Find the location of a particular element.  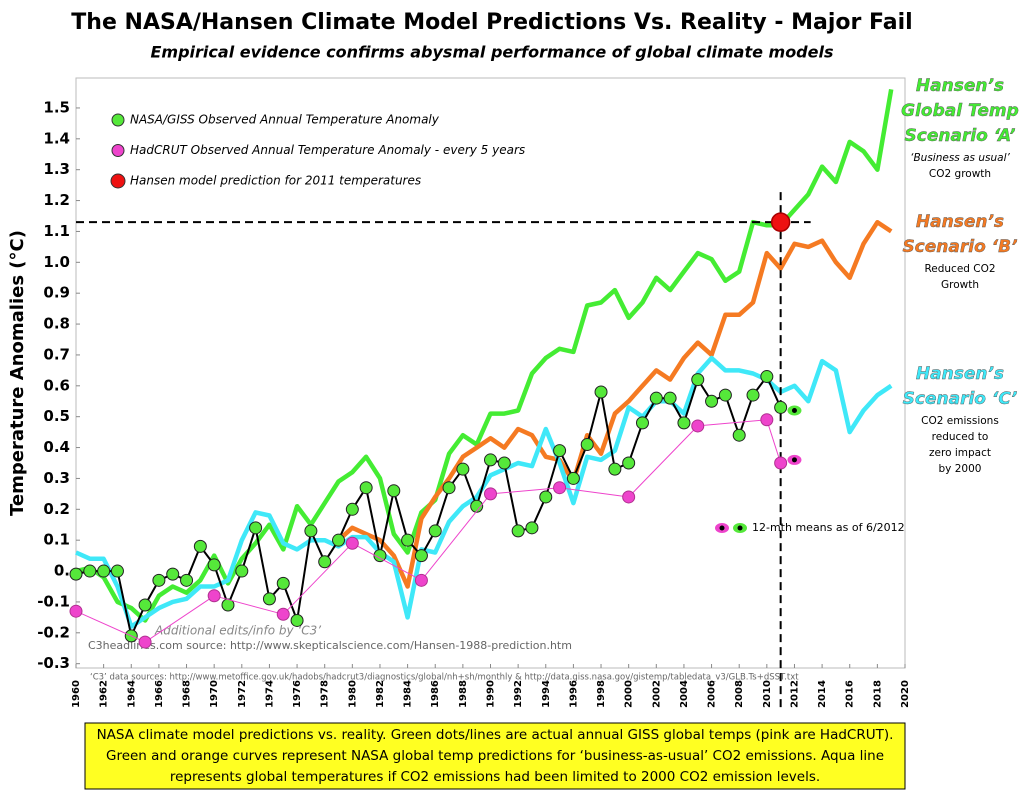

x-tick-label: 1978 is located at coordinates (325, 694).